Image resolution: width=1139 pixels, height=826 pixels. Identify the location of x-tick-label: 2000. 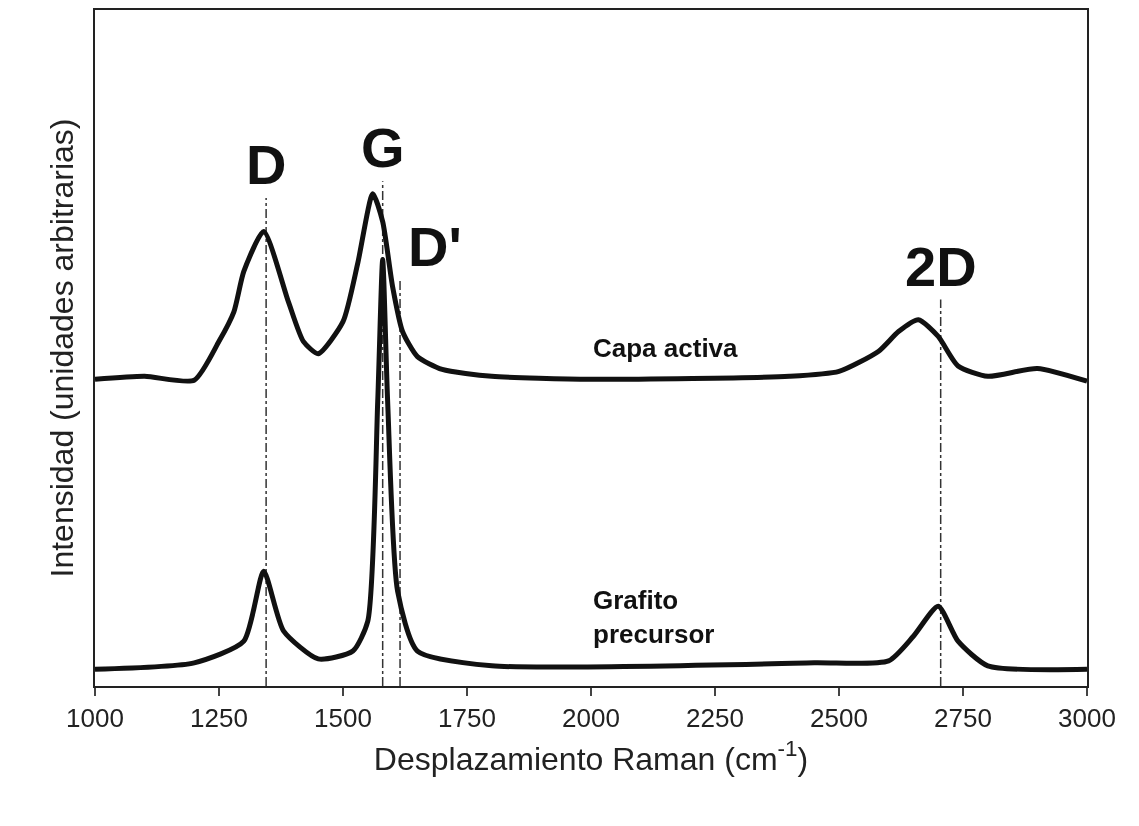
(591, 718).